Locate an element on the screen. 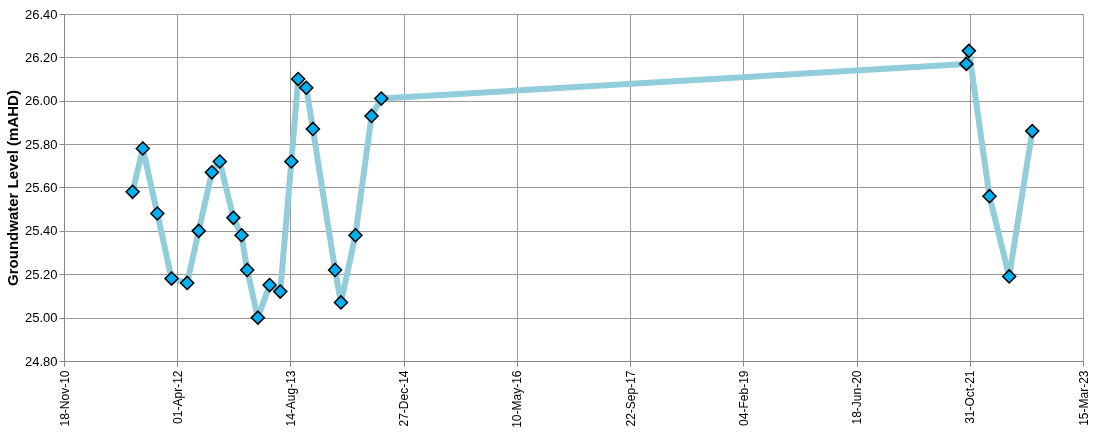 The width and height of the screenshot is (1101, 433). x-tick-label: 04-Feb-19 is located at coordinates (743, 398).